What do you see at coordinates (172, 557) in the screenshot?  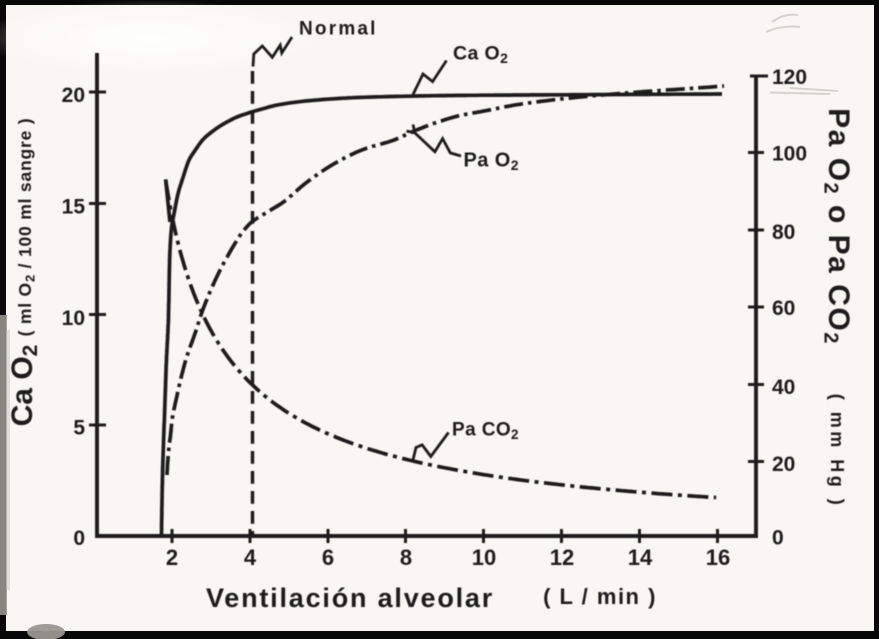 I see `svg-text: 2` at bounding box center [172, 557].